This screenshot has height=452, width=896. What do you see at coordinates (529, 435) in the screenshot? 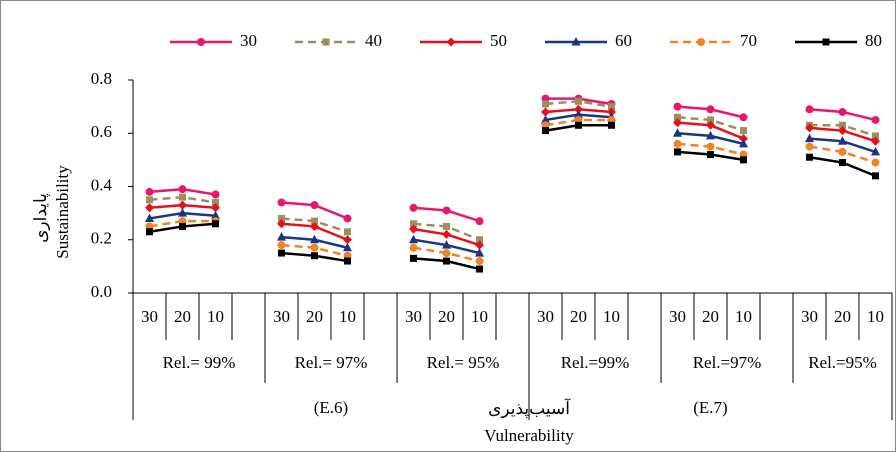
I see `x-axis-title: Vulnerability` at bounding box center [529, 435].